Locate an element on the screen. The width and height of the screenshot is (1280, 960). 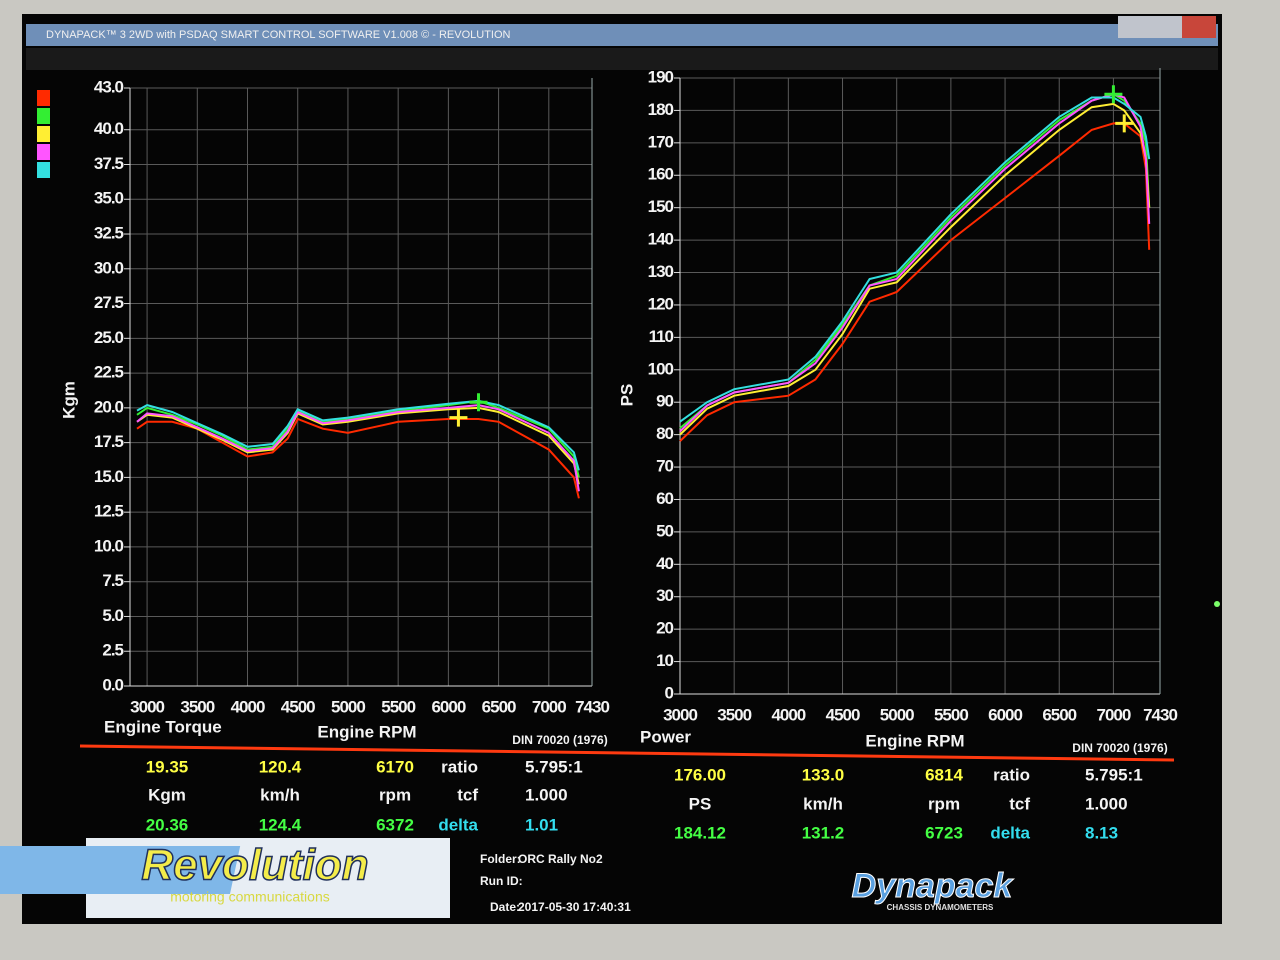
menu-bar is located at coordinates (622, 59).